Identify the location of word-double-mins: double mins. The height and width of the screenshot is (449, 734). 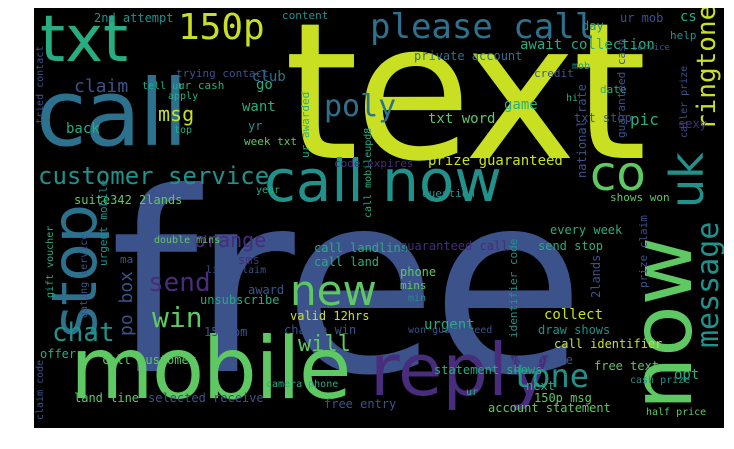
(187, 240).